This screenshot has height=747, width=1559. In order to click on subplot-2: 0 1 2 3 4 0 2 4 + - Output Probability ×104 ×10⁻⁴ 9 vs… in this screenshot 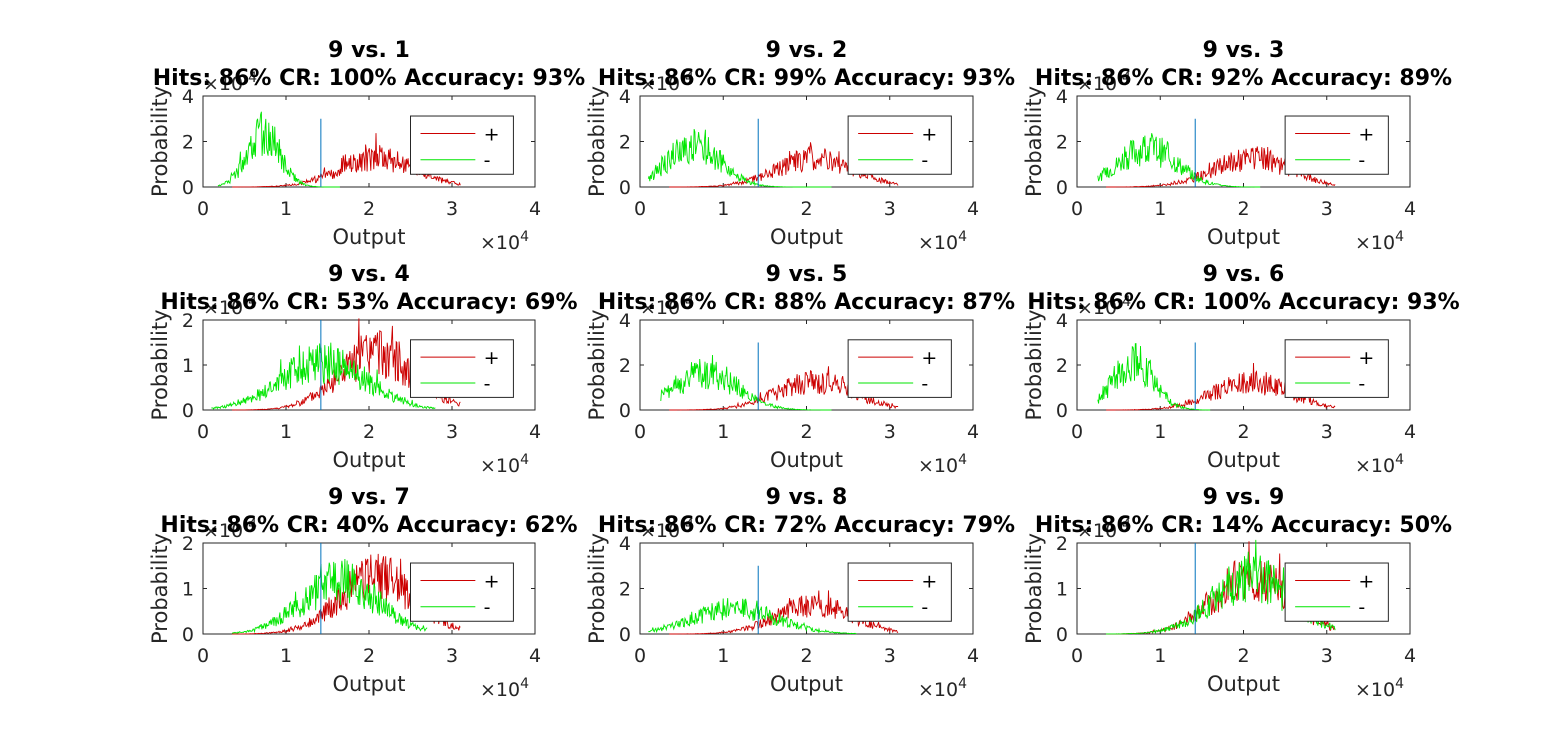, I will do `click(800, 146)`.